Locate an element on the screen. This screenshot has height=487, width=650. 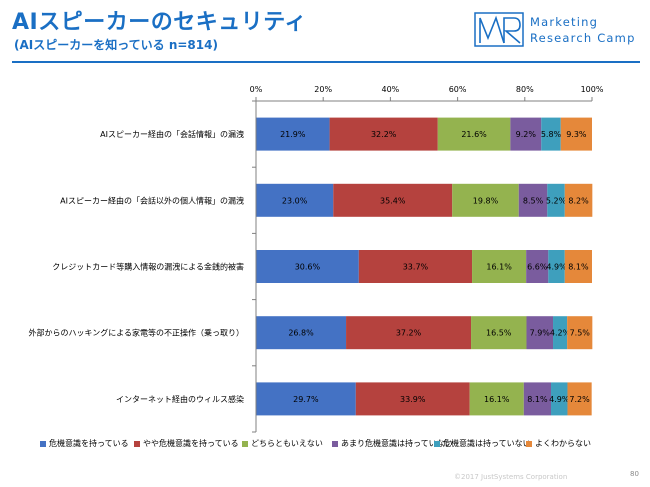
legend-label: どちらともいえない is located at coordinates (287, 443).